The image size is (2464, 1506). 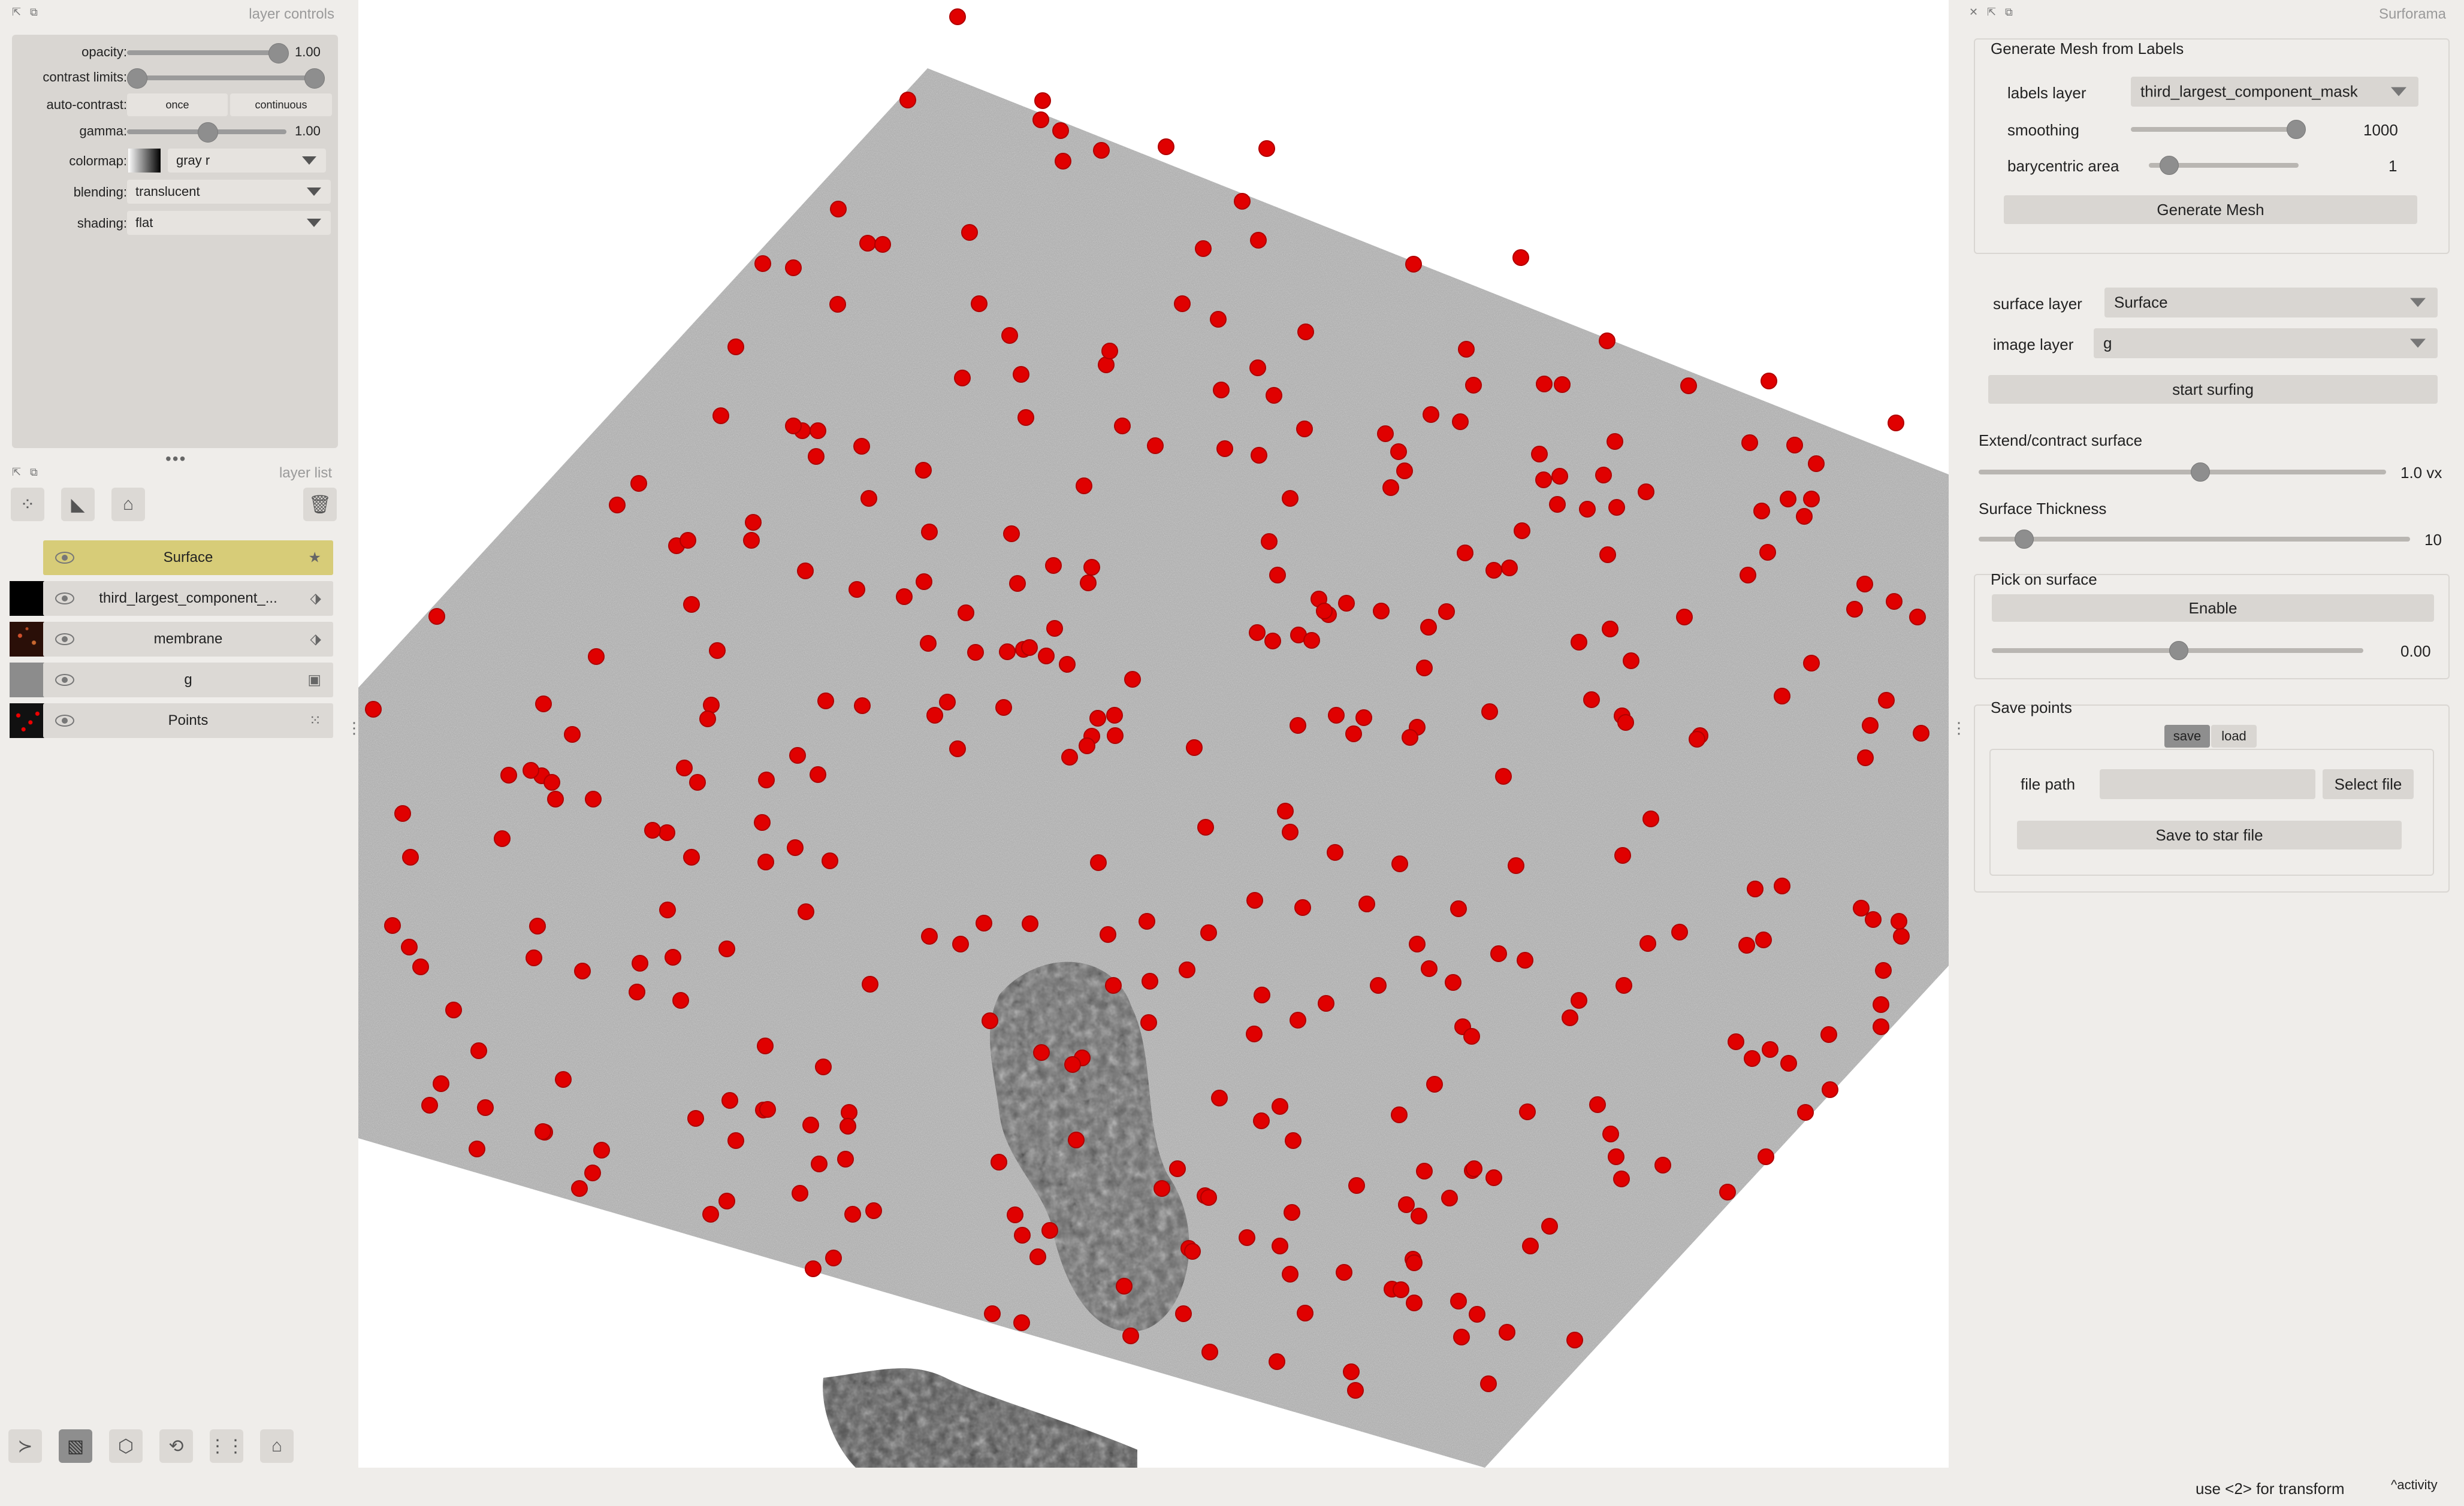 I want to click on opacity-slider-handle, so click(x=278, y=53).